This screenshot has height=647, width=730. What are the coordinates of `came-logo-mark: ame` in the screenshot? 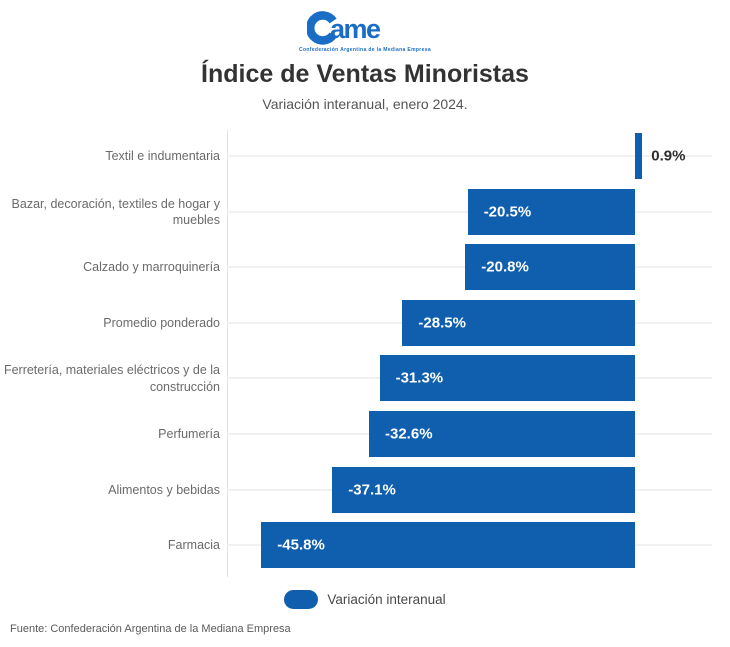 It's located at (345, 28).